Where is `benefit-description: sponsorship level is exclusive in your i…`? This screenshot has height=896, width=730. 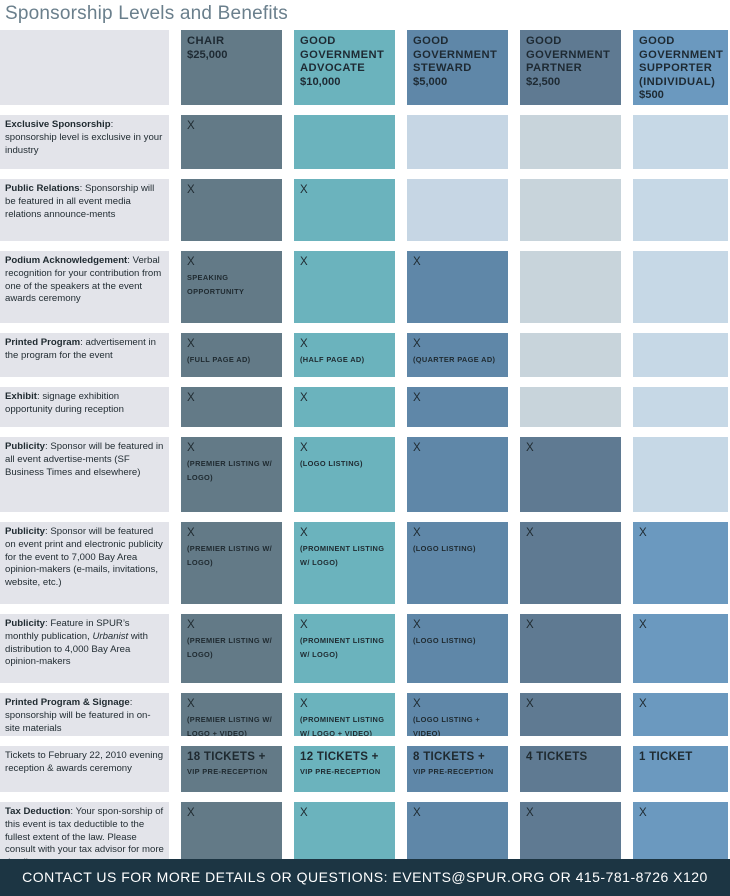
benefit-description: sponsorship level is exclusive in your i… is located at coordinates (84, 143).